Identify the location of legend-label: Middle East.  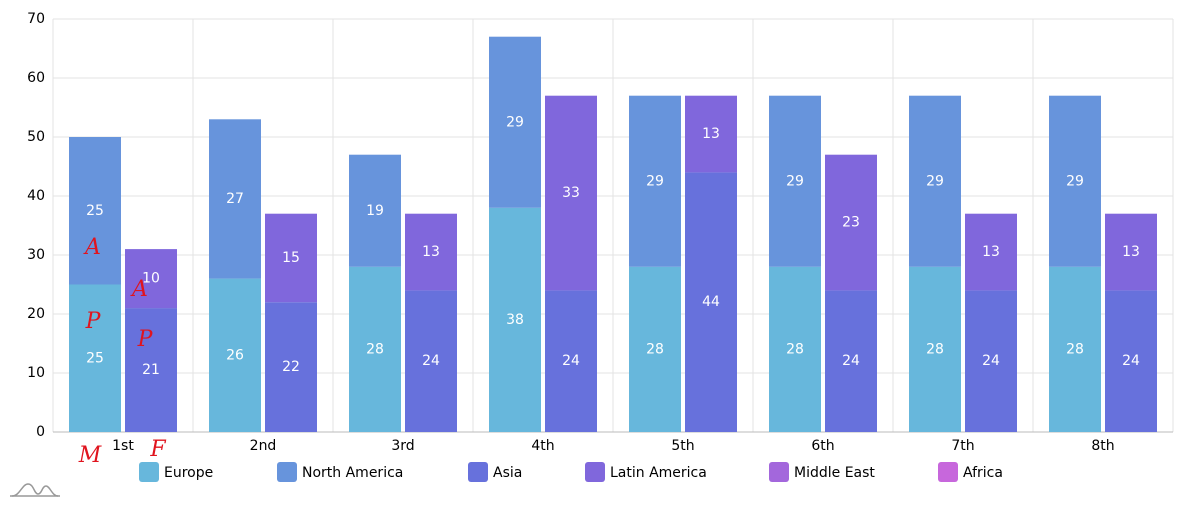
(834, 473).